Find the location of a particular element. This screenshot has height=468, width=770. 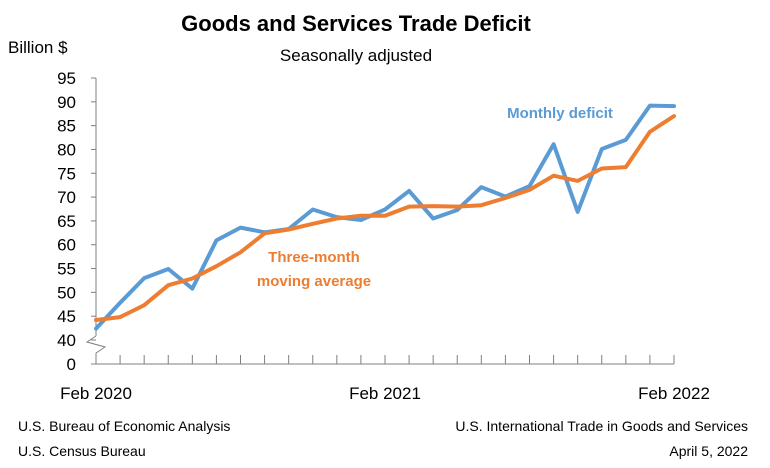

x-tick-label: Feb 2022 is located at coordinates (674, 393).